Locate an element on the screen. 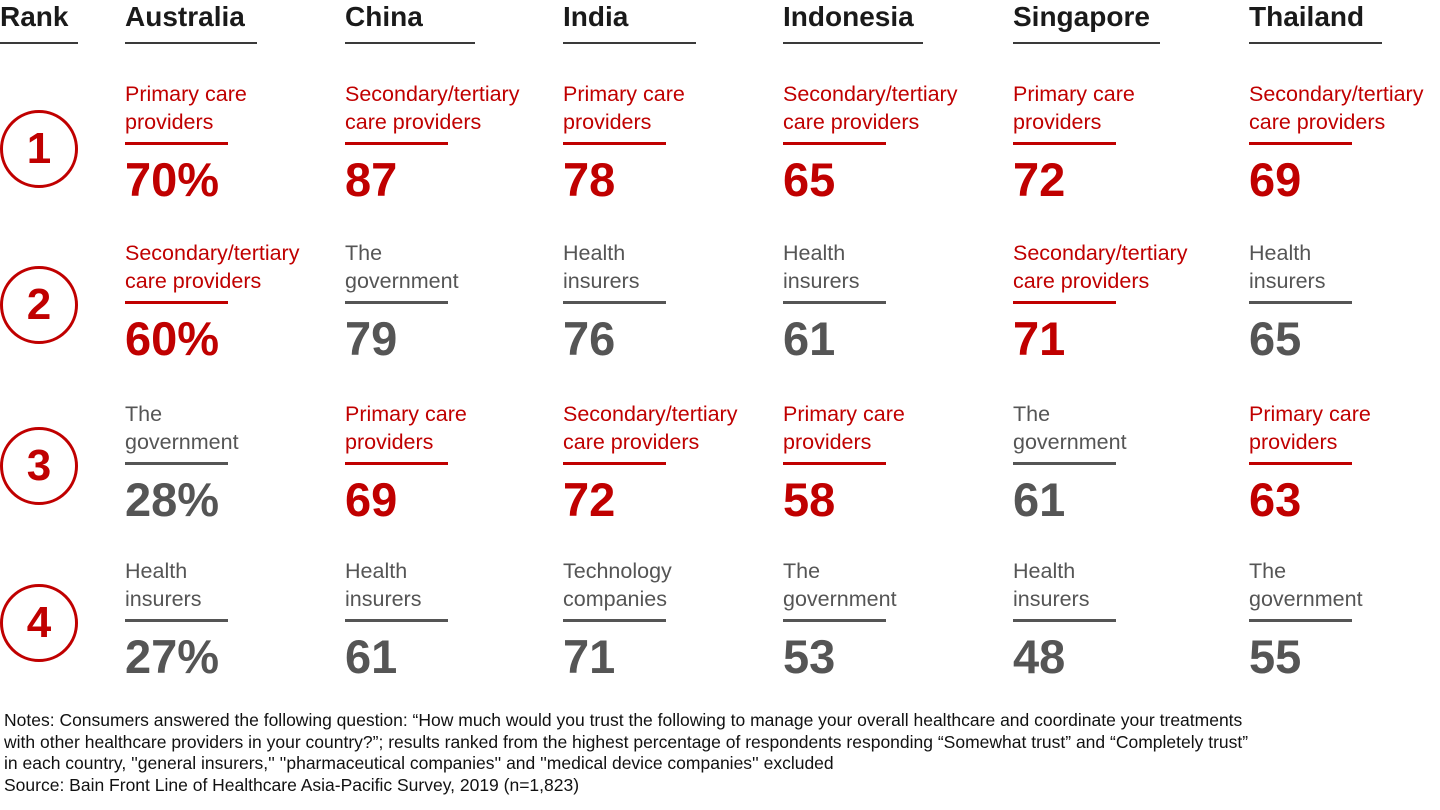  ranking-cell: Health insurers 48 is located at coordinates (1064, 620).